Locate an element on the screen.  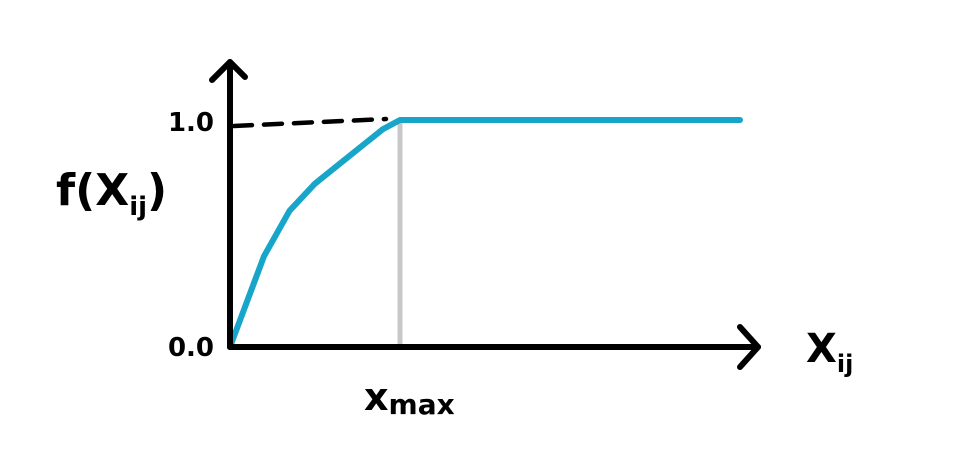
x-axis-label-main: X is located at coordinates (821, 349).